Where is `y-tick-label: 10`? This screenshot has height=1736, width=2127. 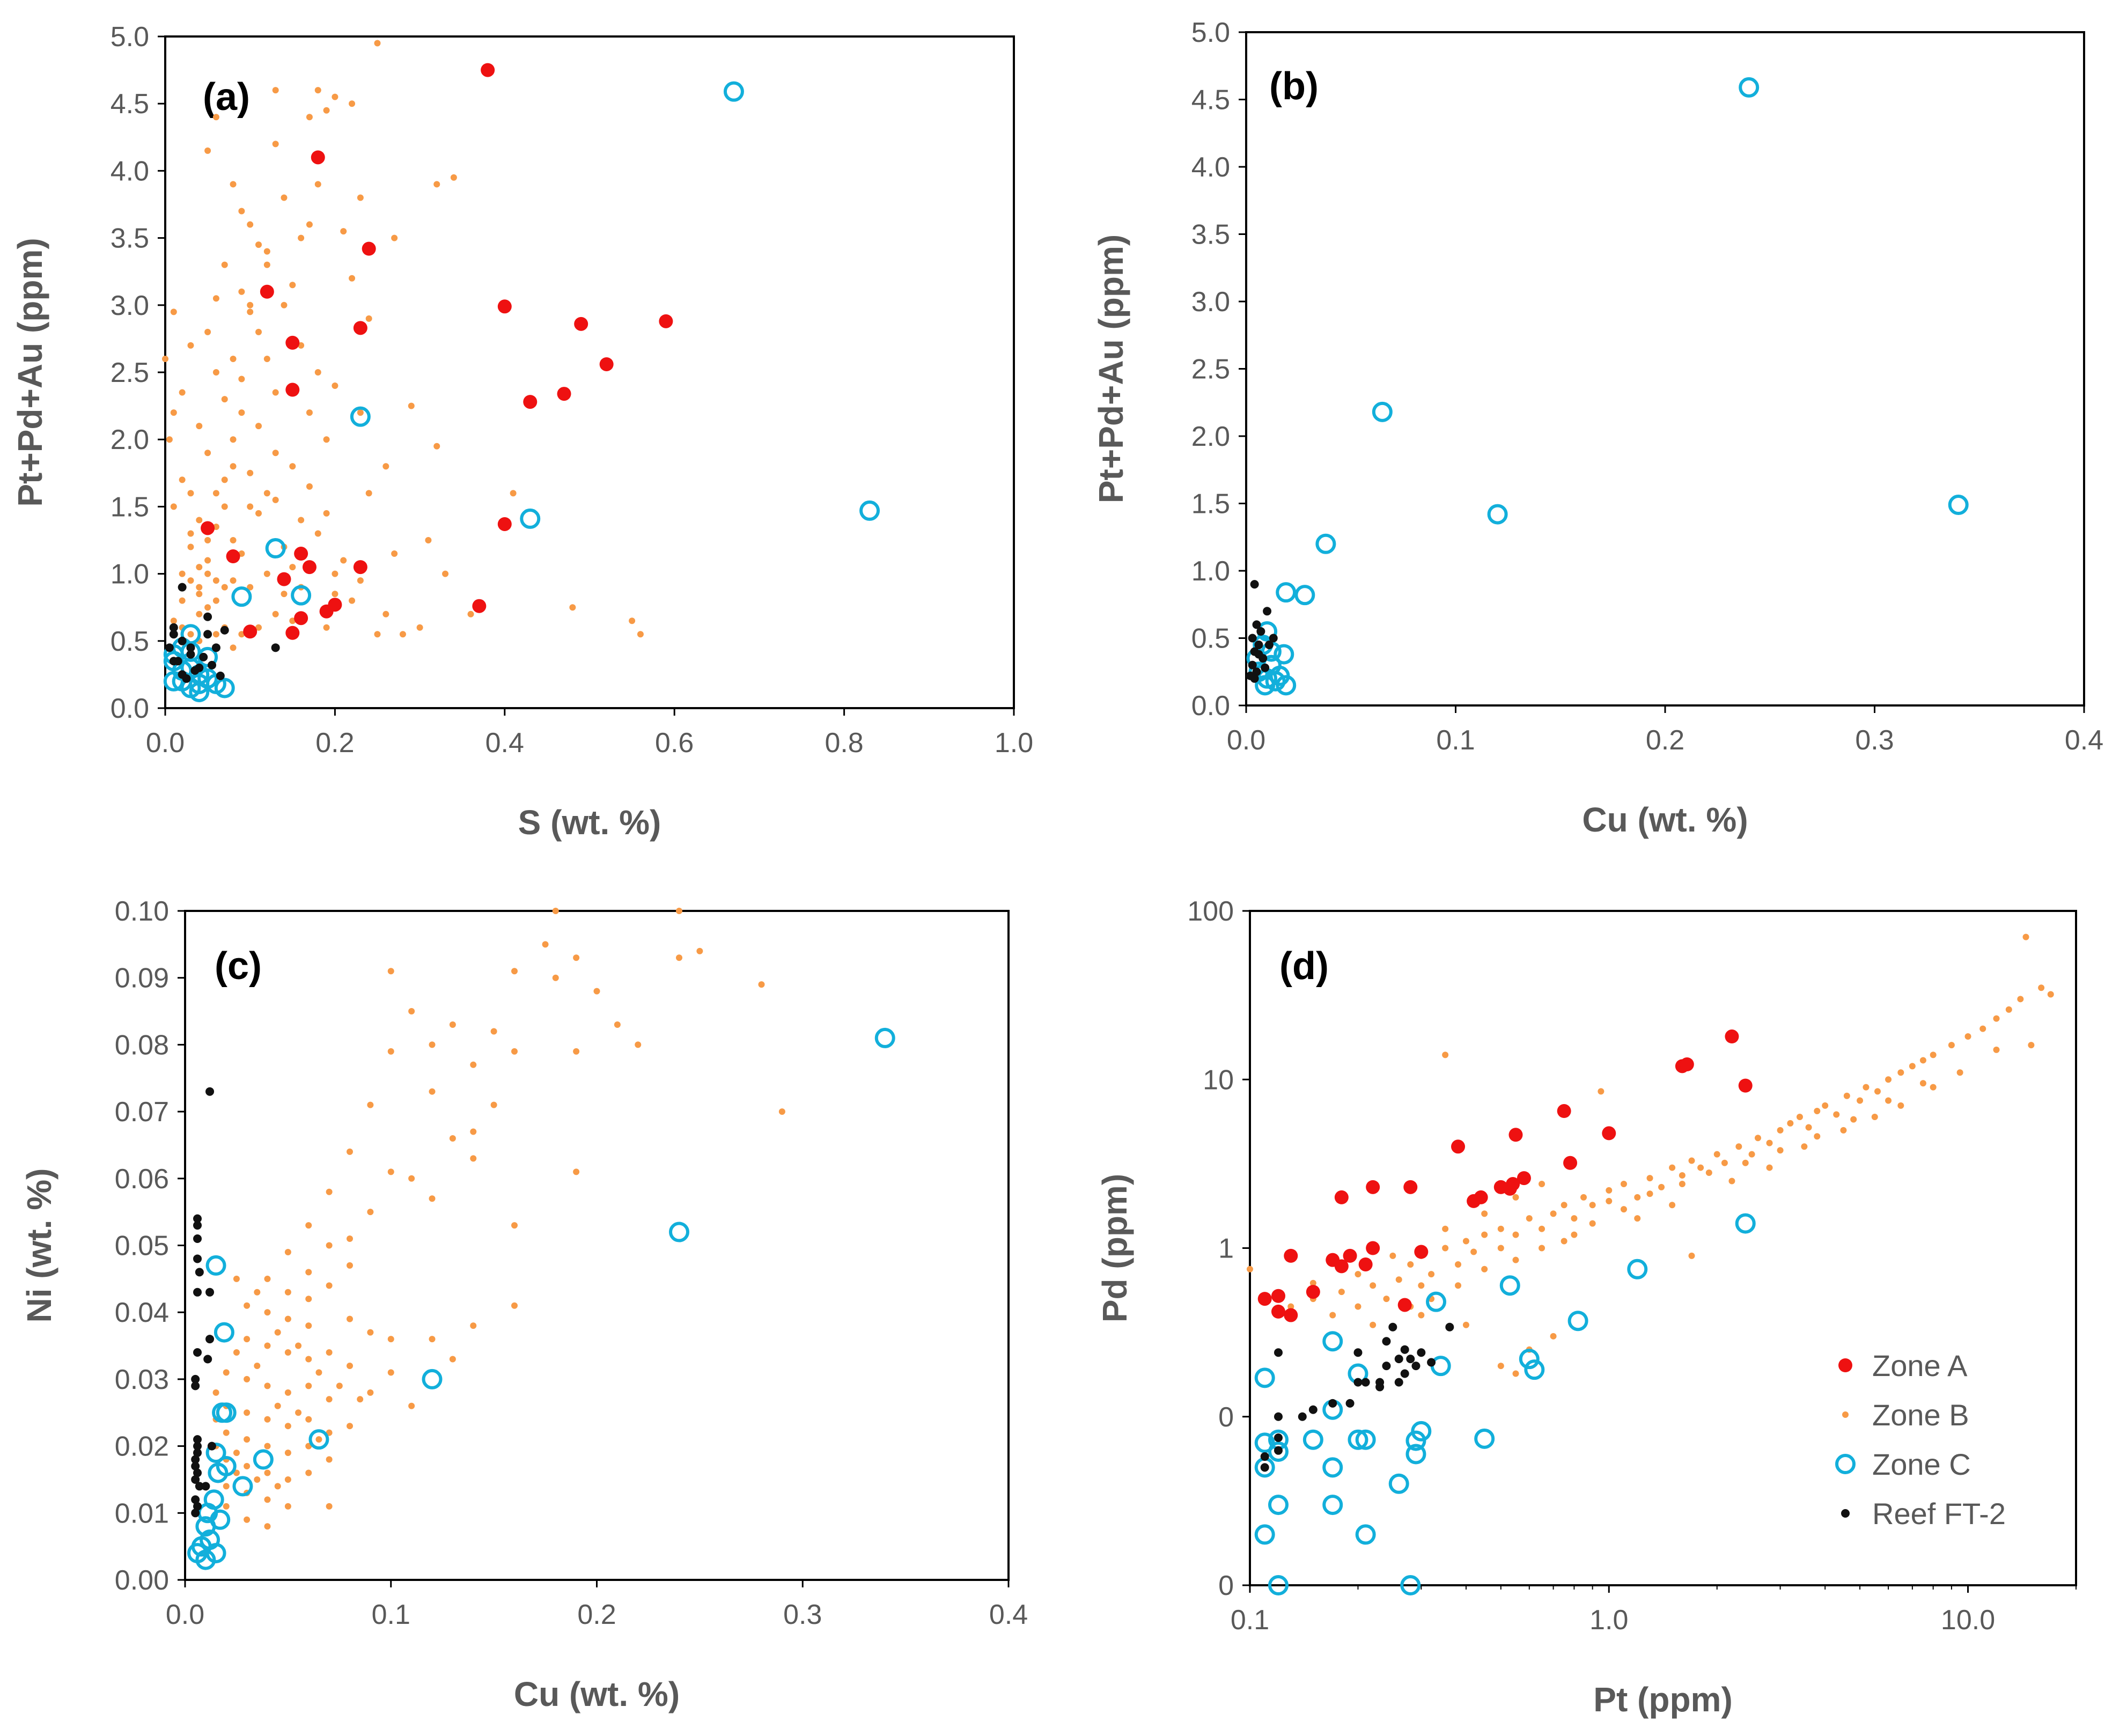
y-tick-label: 10 is located at coordinates (1219, 1079).